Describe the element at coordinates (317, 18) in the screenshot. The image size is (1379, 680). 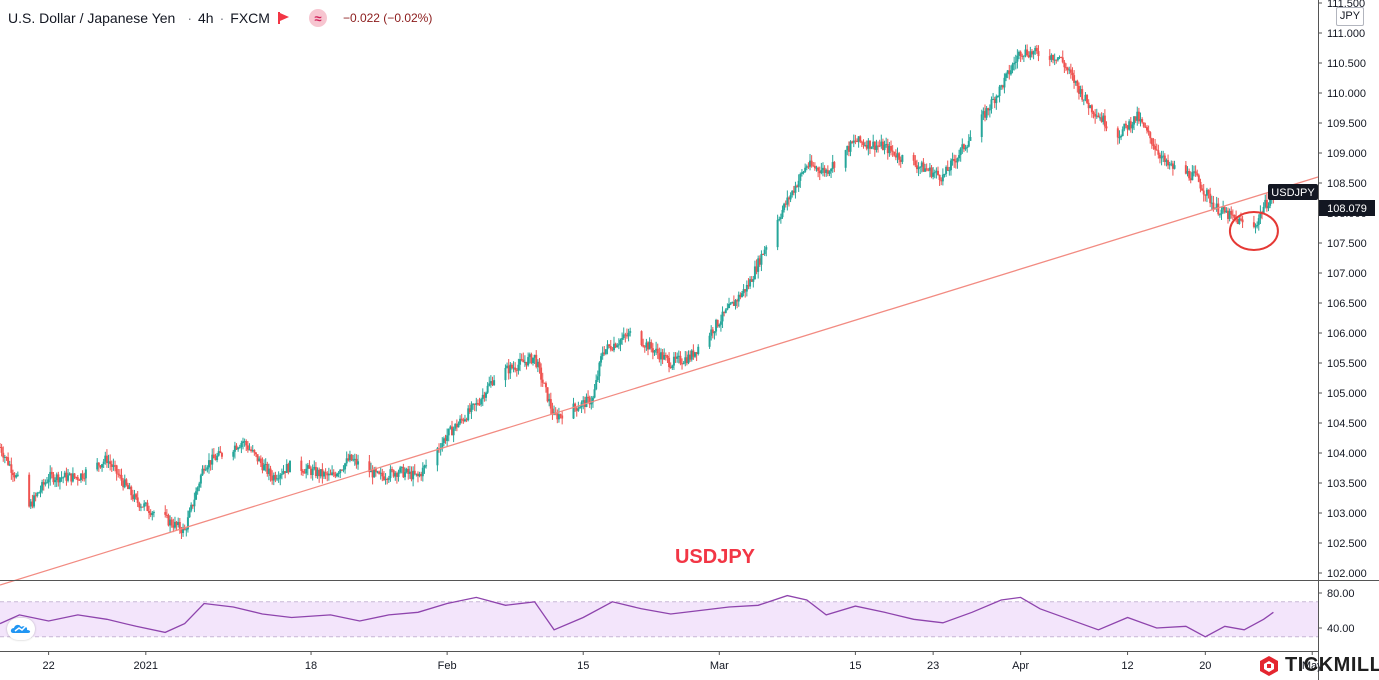
I see `wave-icon: ≈` at that location.